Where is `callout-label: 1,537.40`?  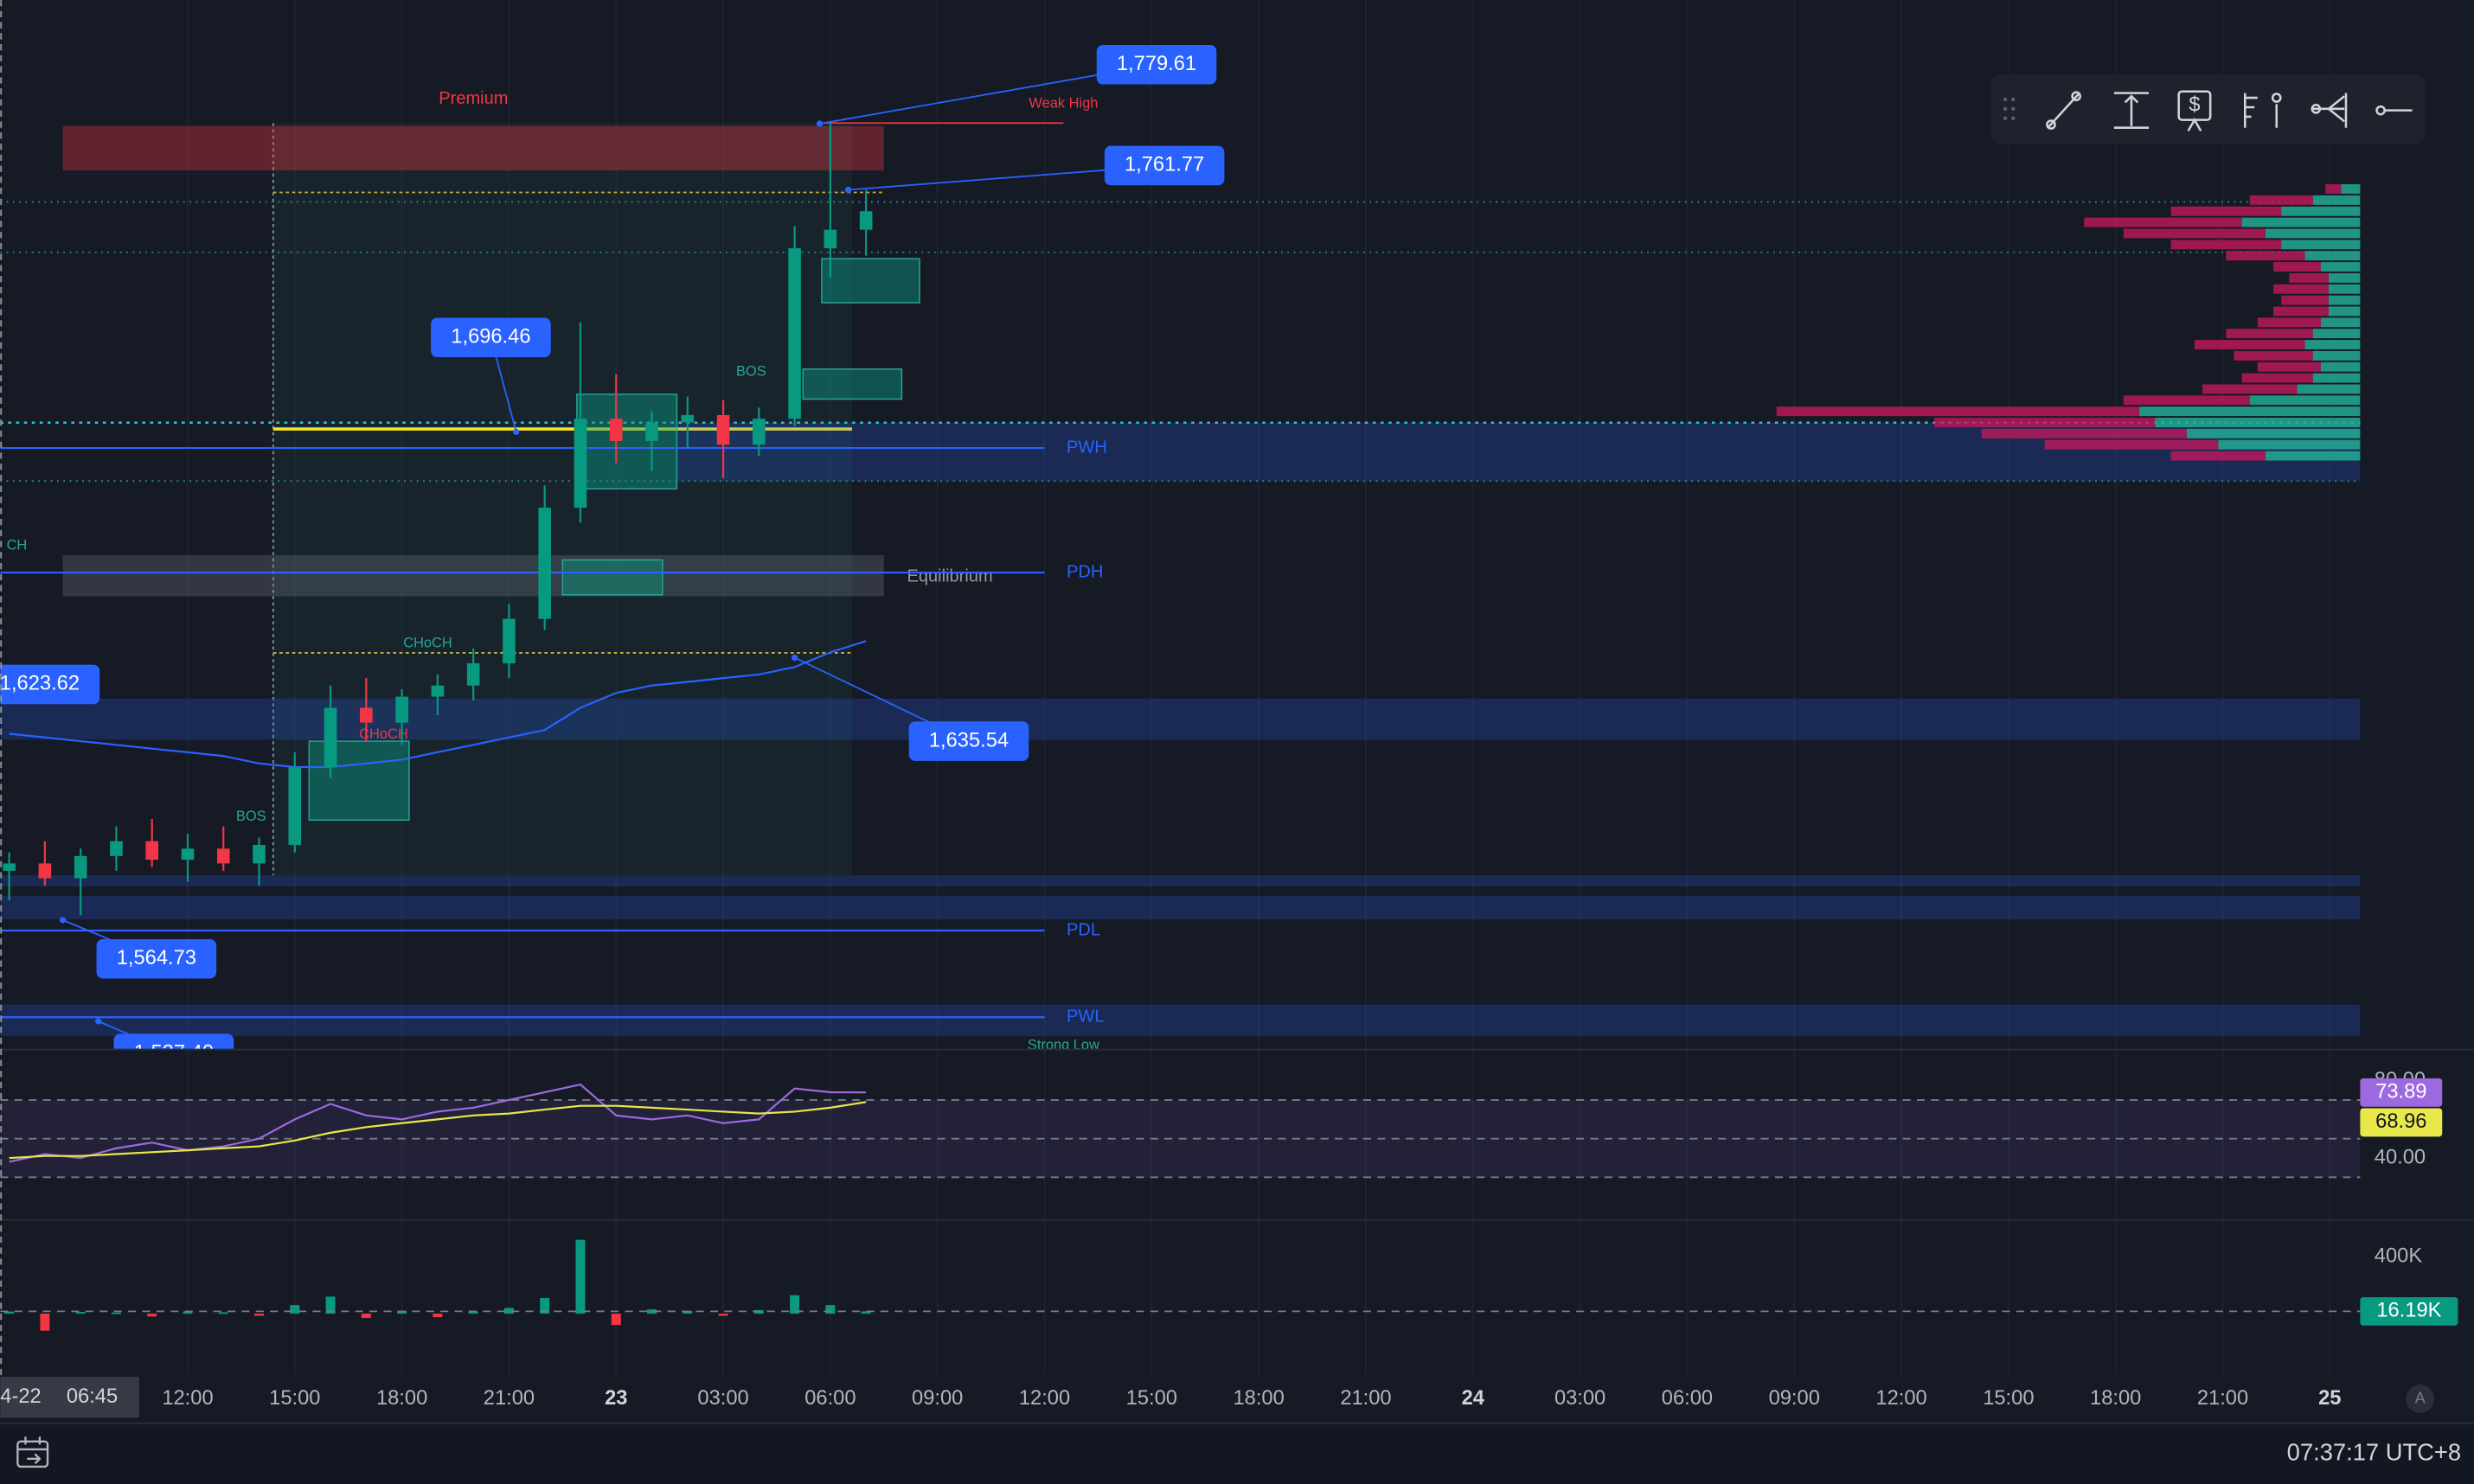 callout-label: 1,537.40 is located at coordinates (174, 1053).